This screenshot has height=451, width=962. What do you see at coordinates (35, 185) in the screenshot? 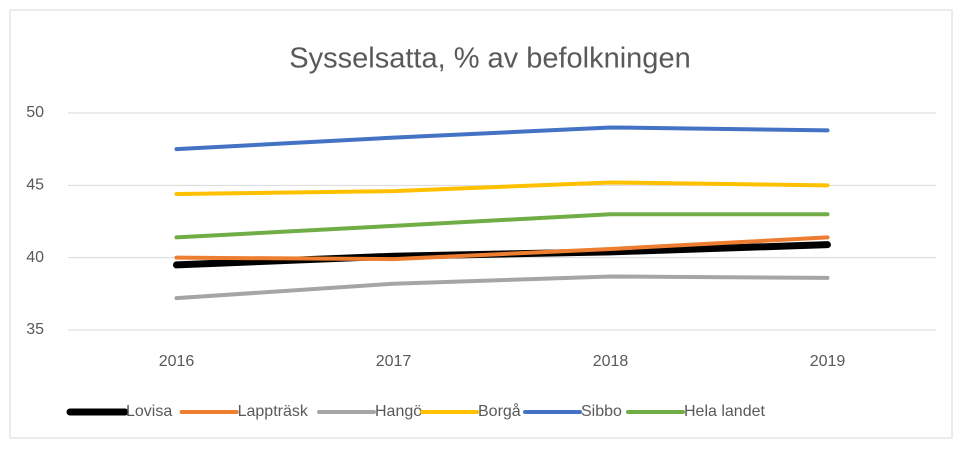
I see `y-tick-label: 45` at bounding box center [35, 185].